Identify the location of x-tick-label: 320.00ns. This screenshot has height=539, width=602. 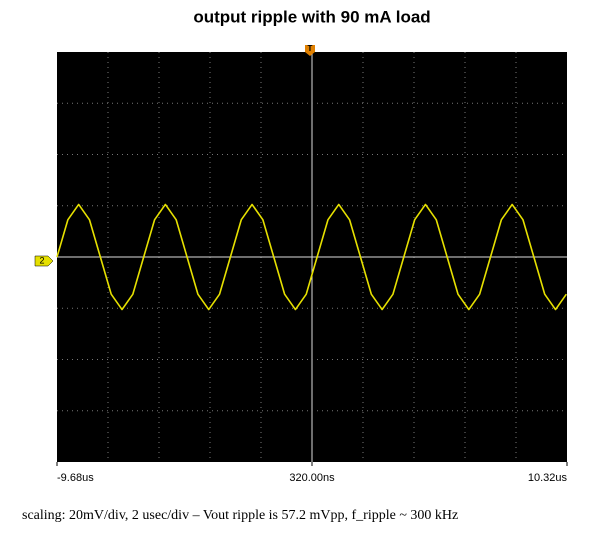
(312, 478).